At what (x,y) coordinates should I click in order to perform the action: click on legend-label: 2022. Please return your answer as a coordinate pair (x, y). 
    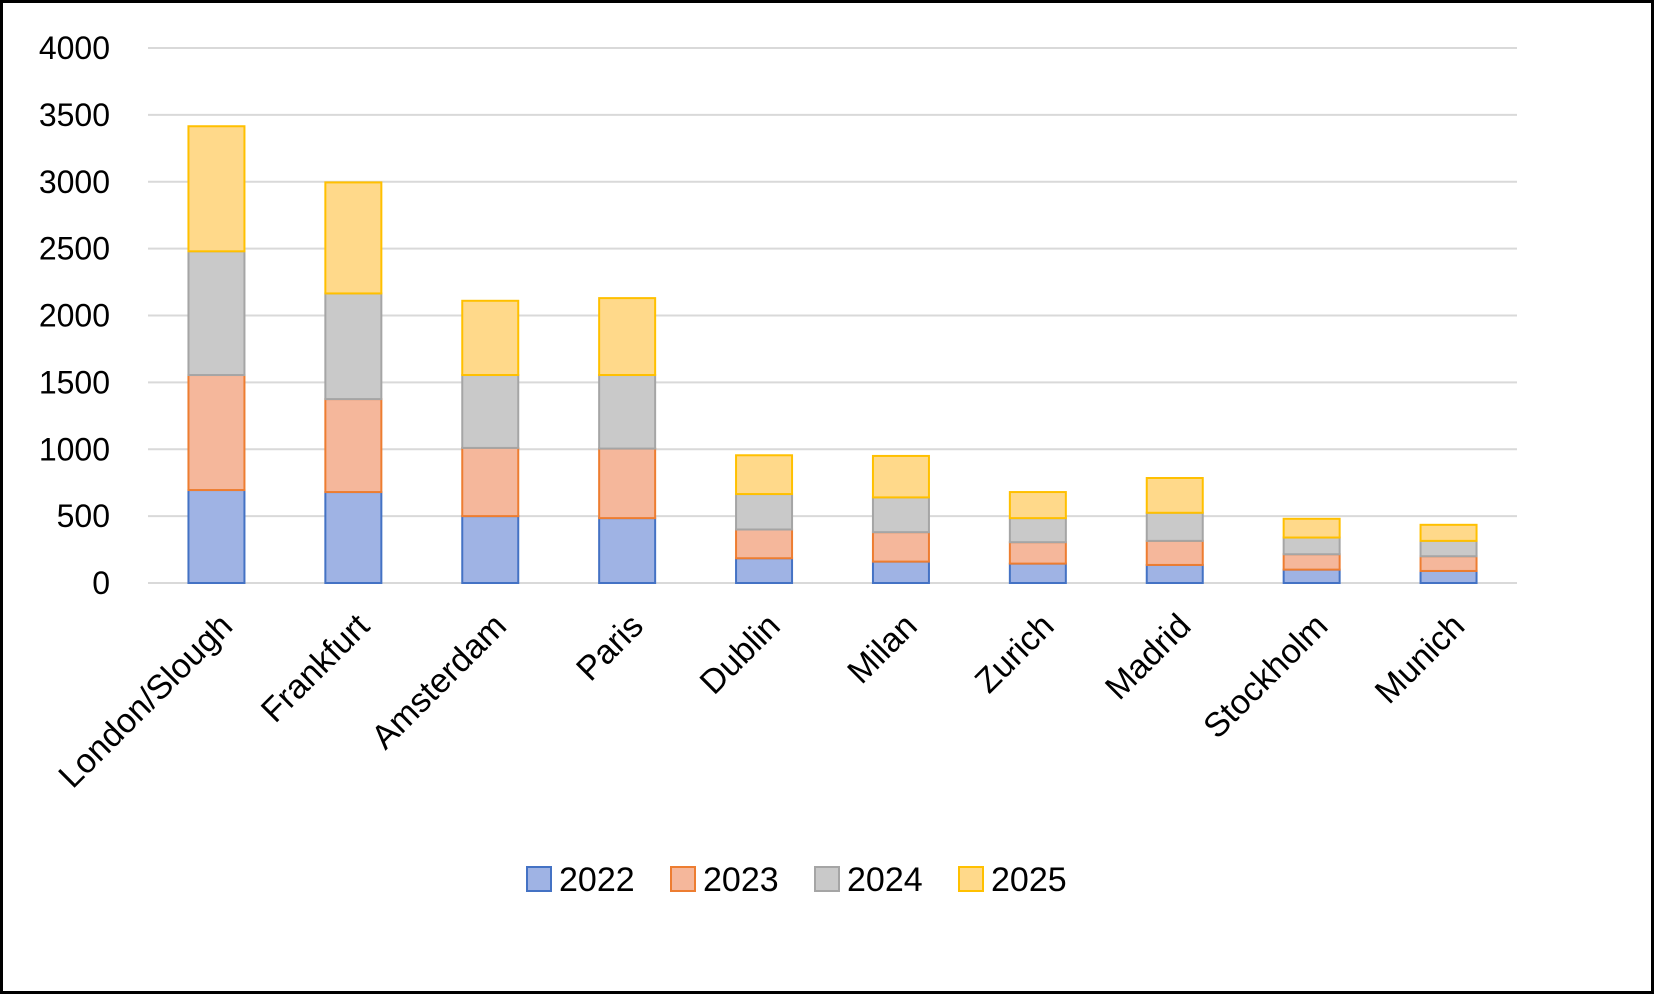
    Looking at the image, I should click on (597, 880).